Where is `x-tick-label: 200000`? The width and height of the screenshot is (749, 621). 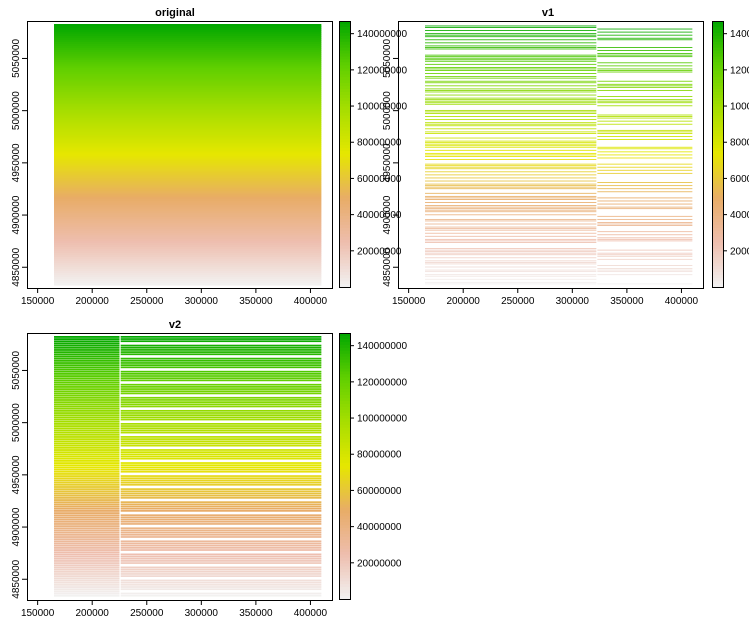
x-tick-label: 200000 is located at coordinates (93, 613).